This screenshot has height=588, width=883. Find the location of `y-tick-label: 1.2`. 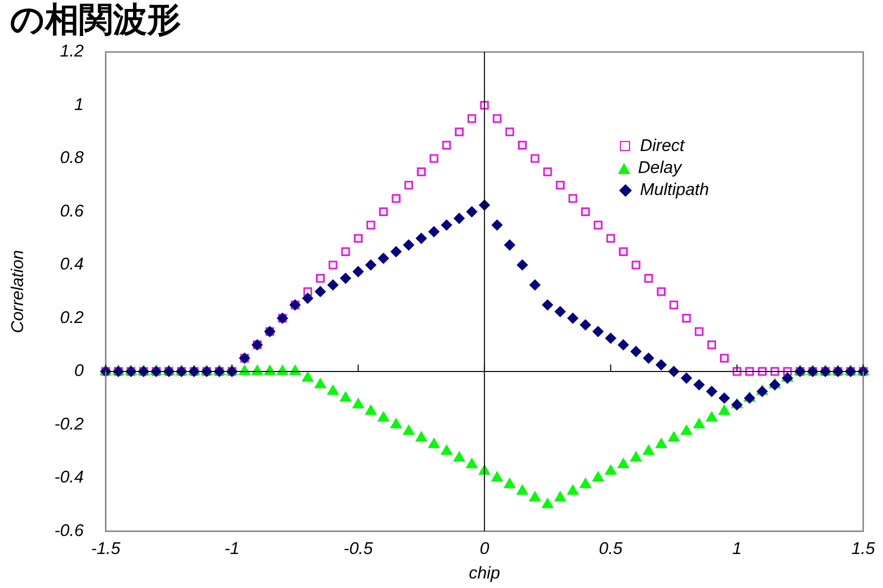

y-tick-label: 1.2 is located at coordinates (72, 51).